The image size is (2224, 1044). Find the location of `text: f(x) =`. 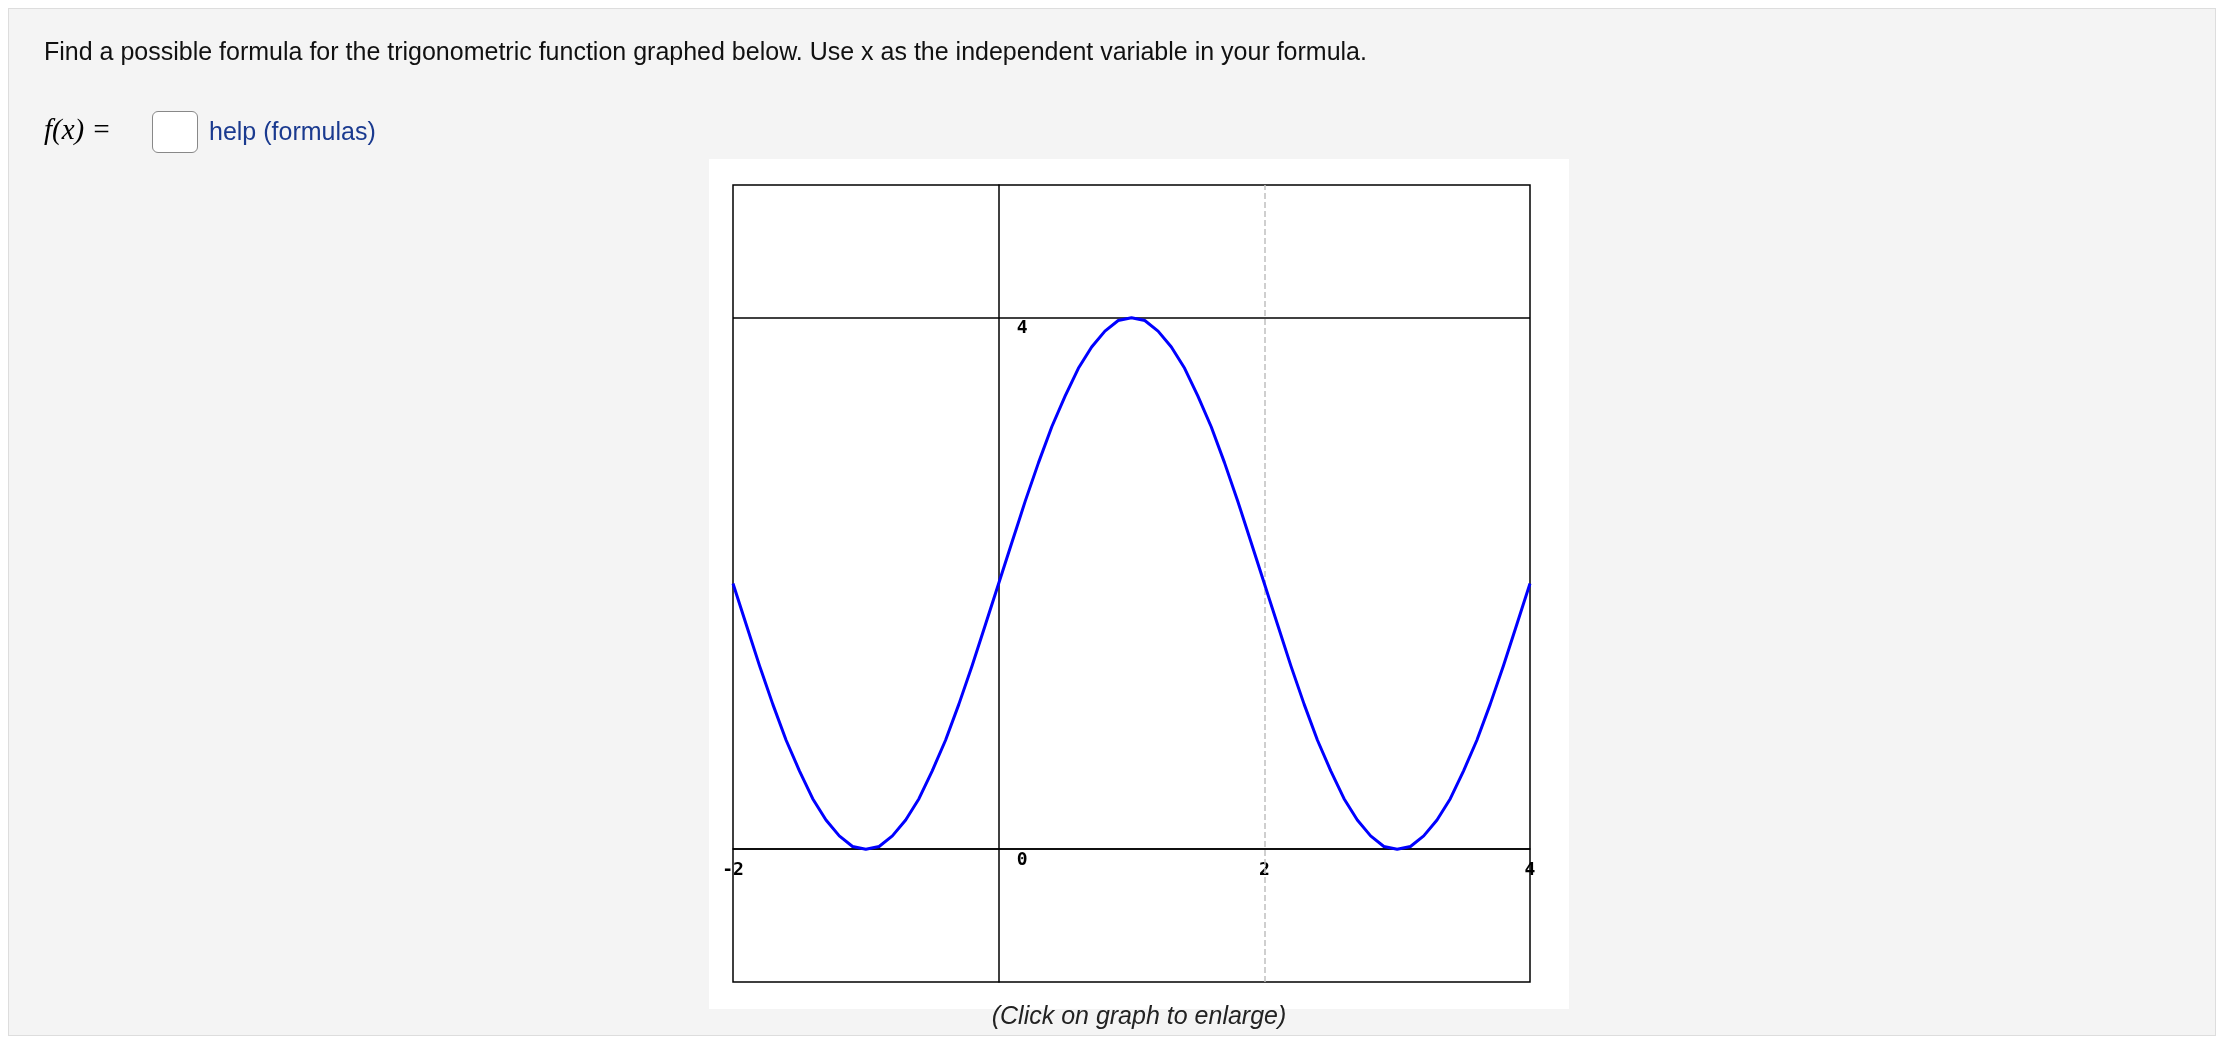

text: f(x) = is located at coordinates (78, 129).